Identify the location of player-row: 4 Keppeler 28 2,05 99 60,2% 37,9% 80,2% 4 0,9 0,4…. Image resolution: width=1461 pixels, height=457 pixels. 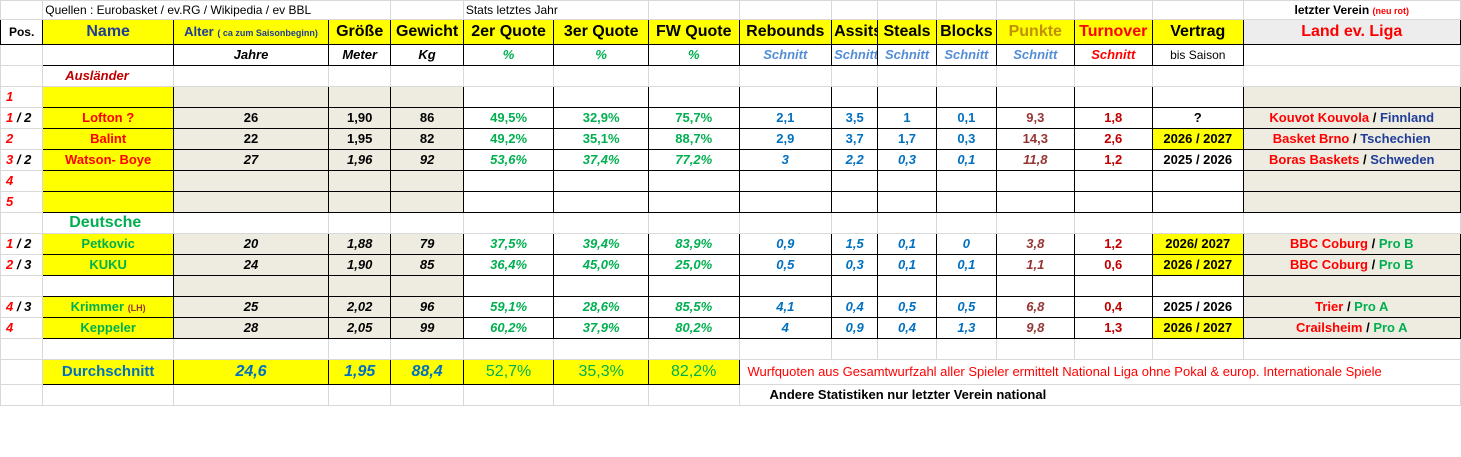
(730, 328).